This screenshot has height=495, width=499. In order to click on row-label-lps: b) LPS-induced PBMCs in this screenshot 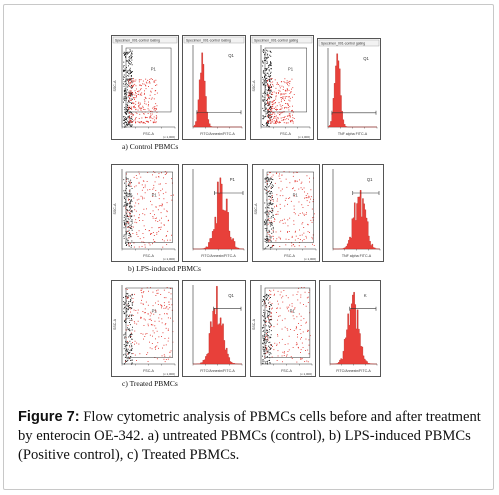, I will do `click(164, 268)`.